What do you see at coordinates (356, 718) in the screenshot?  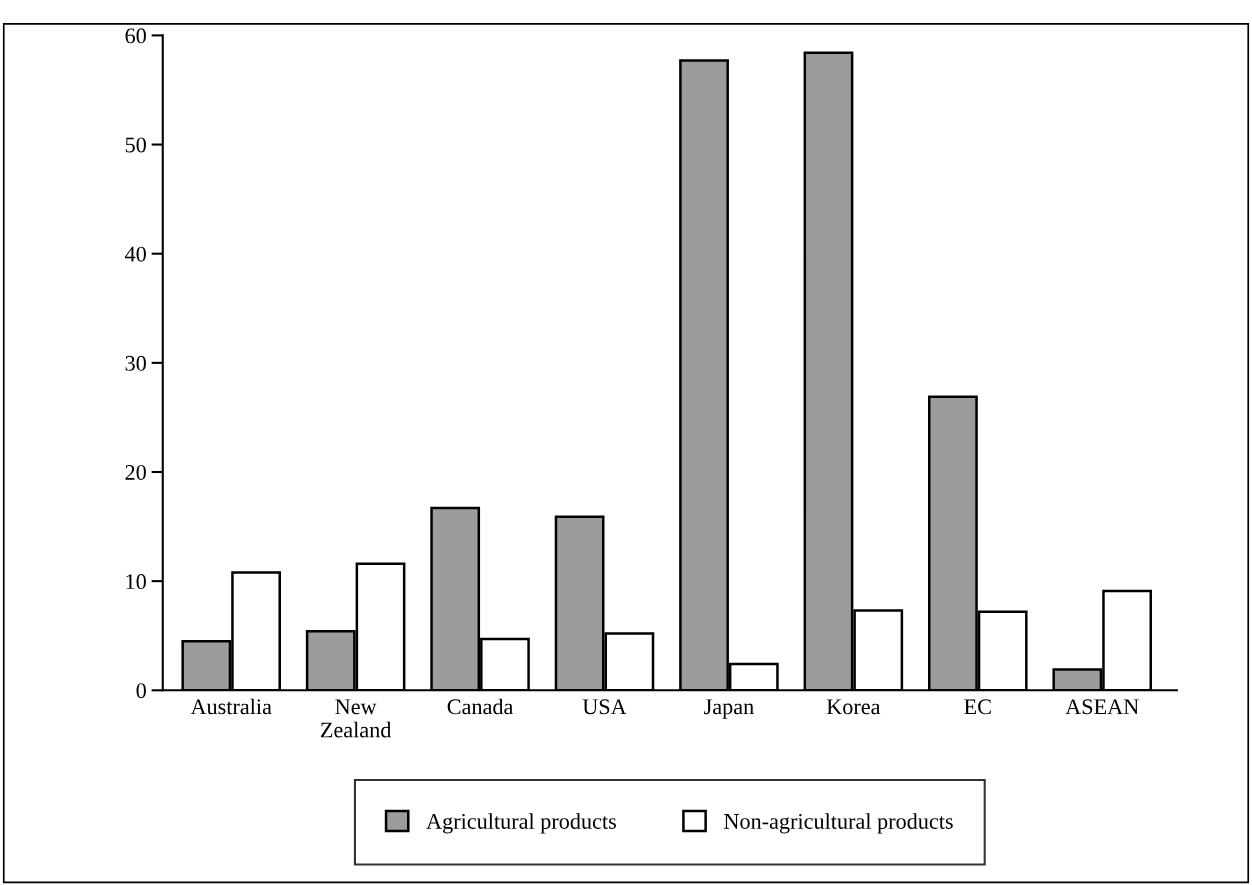 I see `x-tick-label: New Zealand` at bounding box center [356, 718].